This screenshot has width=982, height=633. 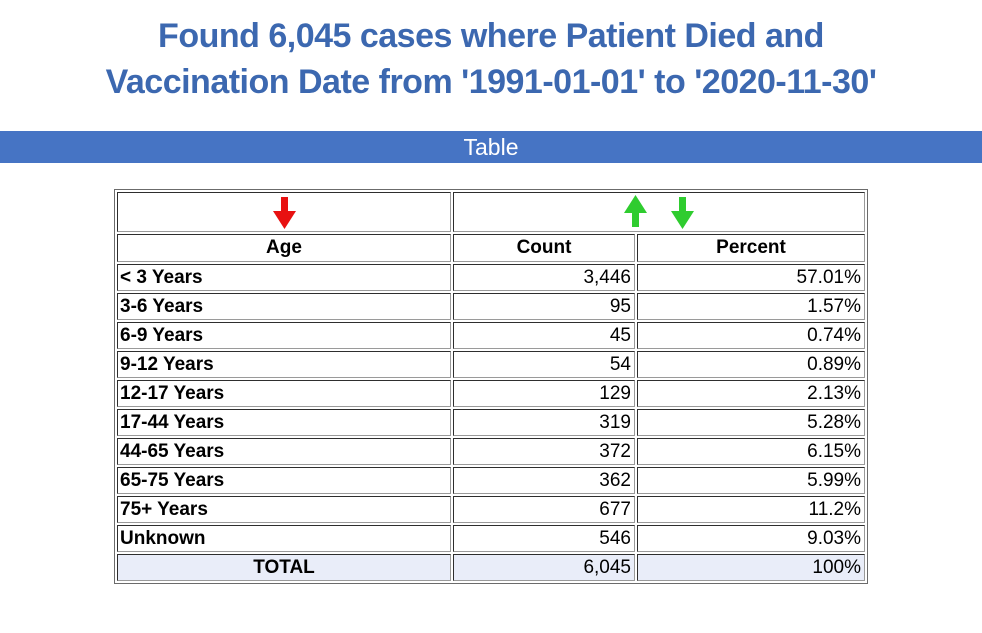 I want to click on table-row: 75+ Years 677 11.2%, so click(x=491, y=509).